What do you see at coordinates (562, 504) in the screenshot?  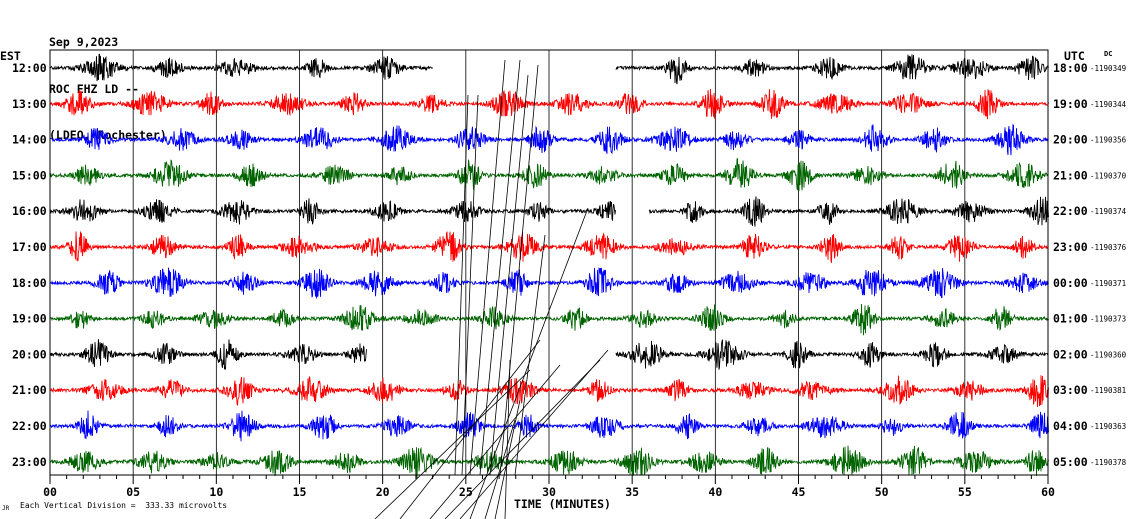 I see `x-axis-title: TIME (MINUTES)` at bounding box center [562, 504].